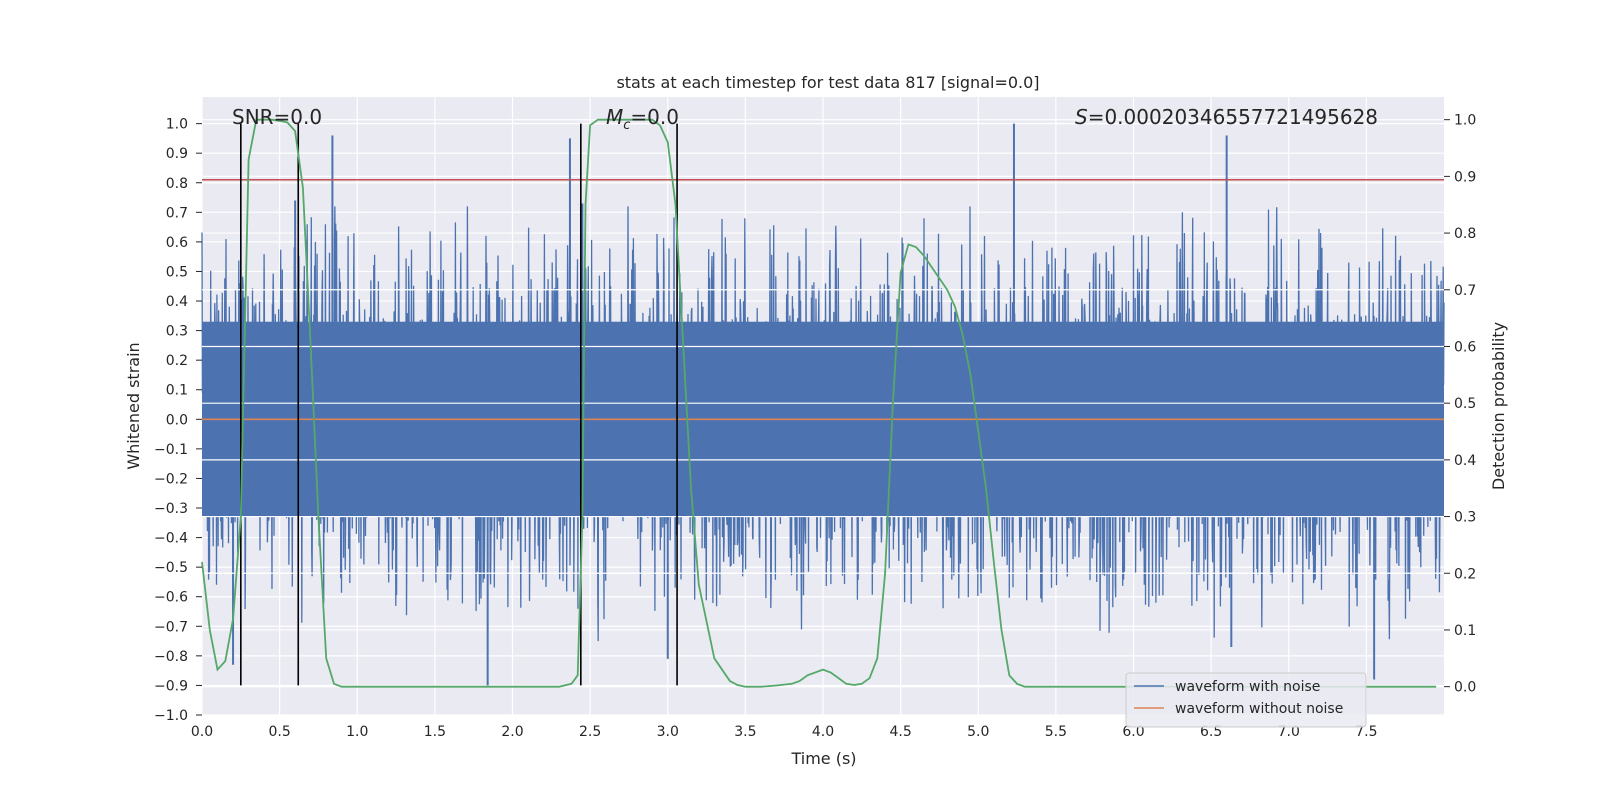 The width and height of the screenshot is (1600, 800). What do you see at coordinates (435, 732) in the screenshot?
I see `x-tick-label: 1.5` at bounding box center [435, 732].